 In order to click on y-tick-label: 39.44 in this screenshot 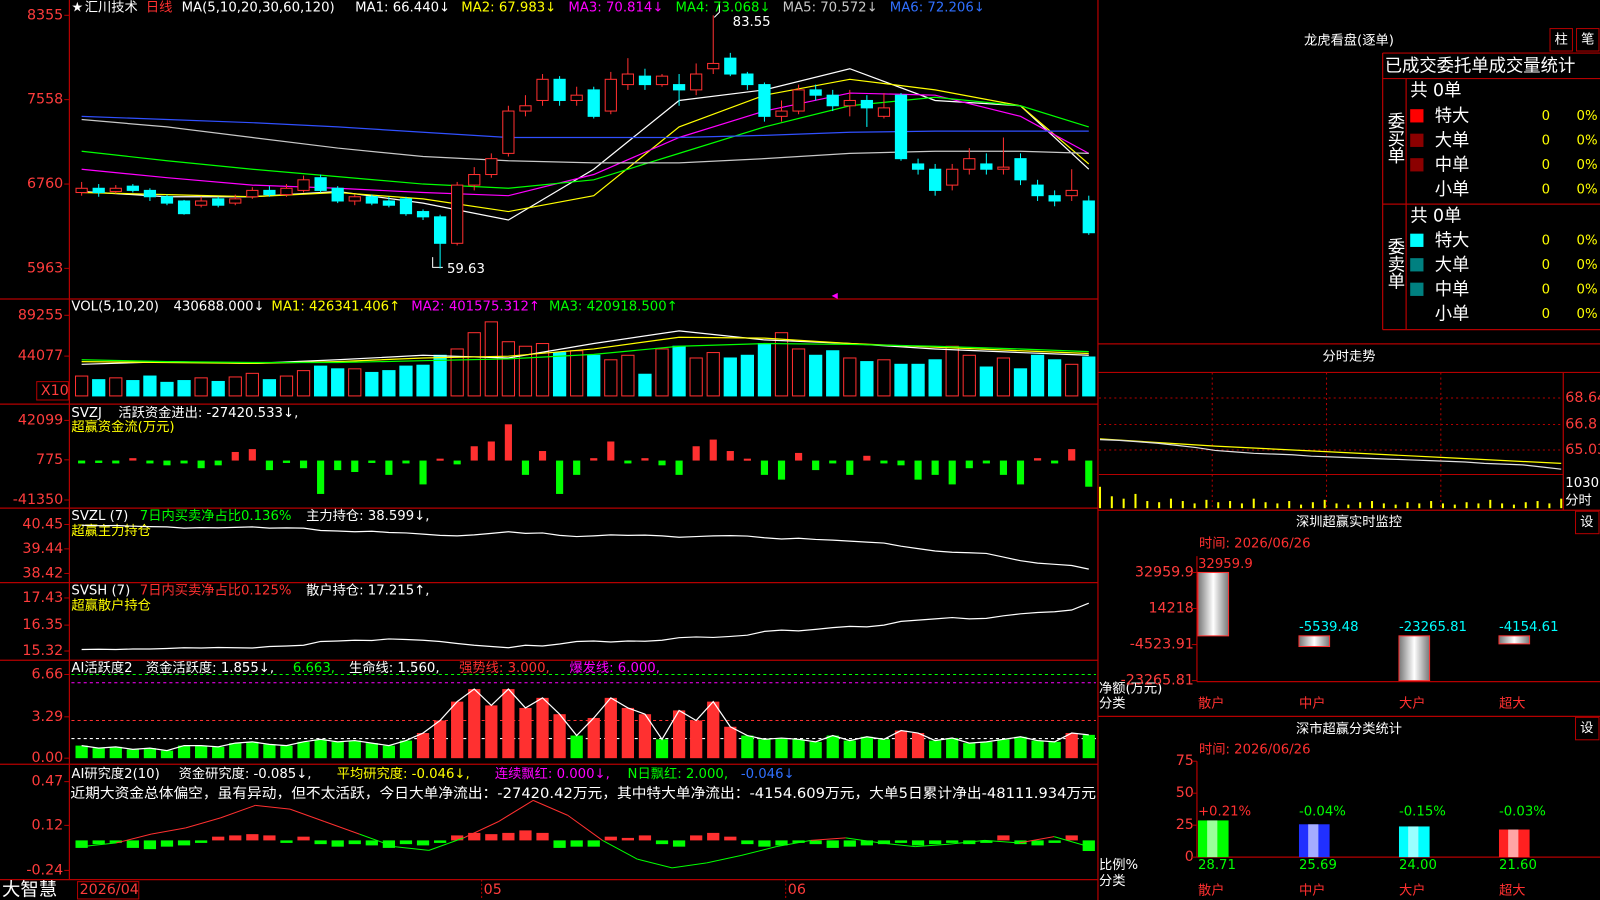, I will do `click(42, 549)`.